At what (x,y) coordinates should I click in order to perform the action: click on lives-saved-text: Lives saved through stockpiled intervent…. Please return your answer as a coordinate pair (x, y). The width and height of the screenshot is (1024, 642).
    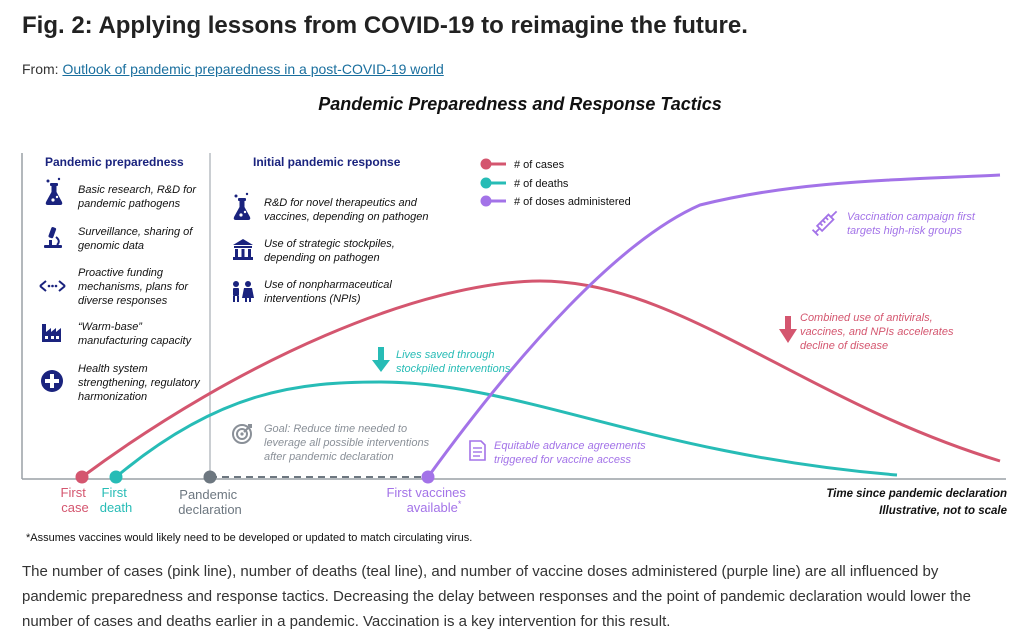
    Looking at the image, I should click on (453, 362).